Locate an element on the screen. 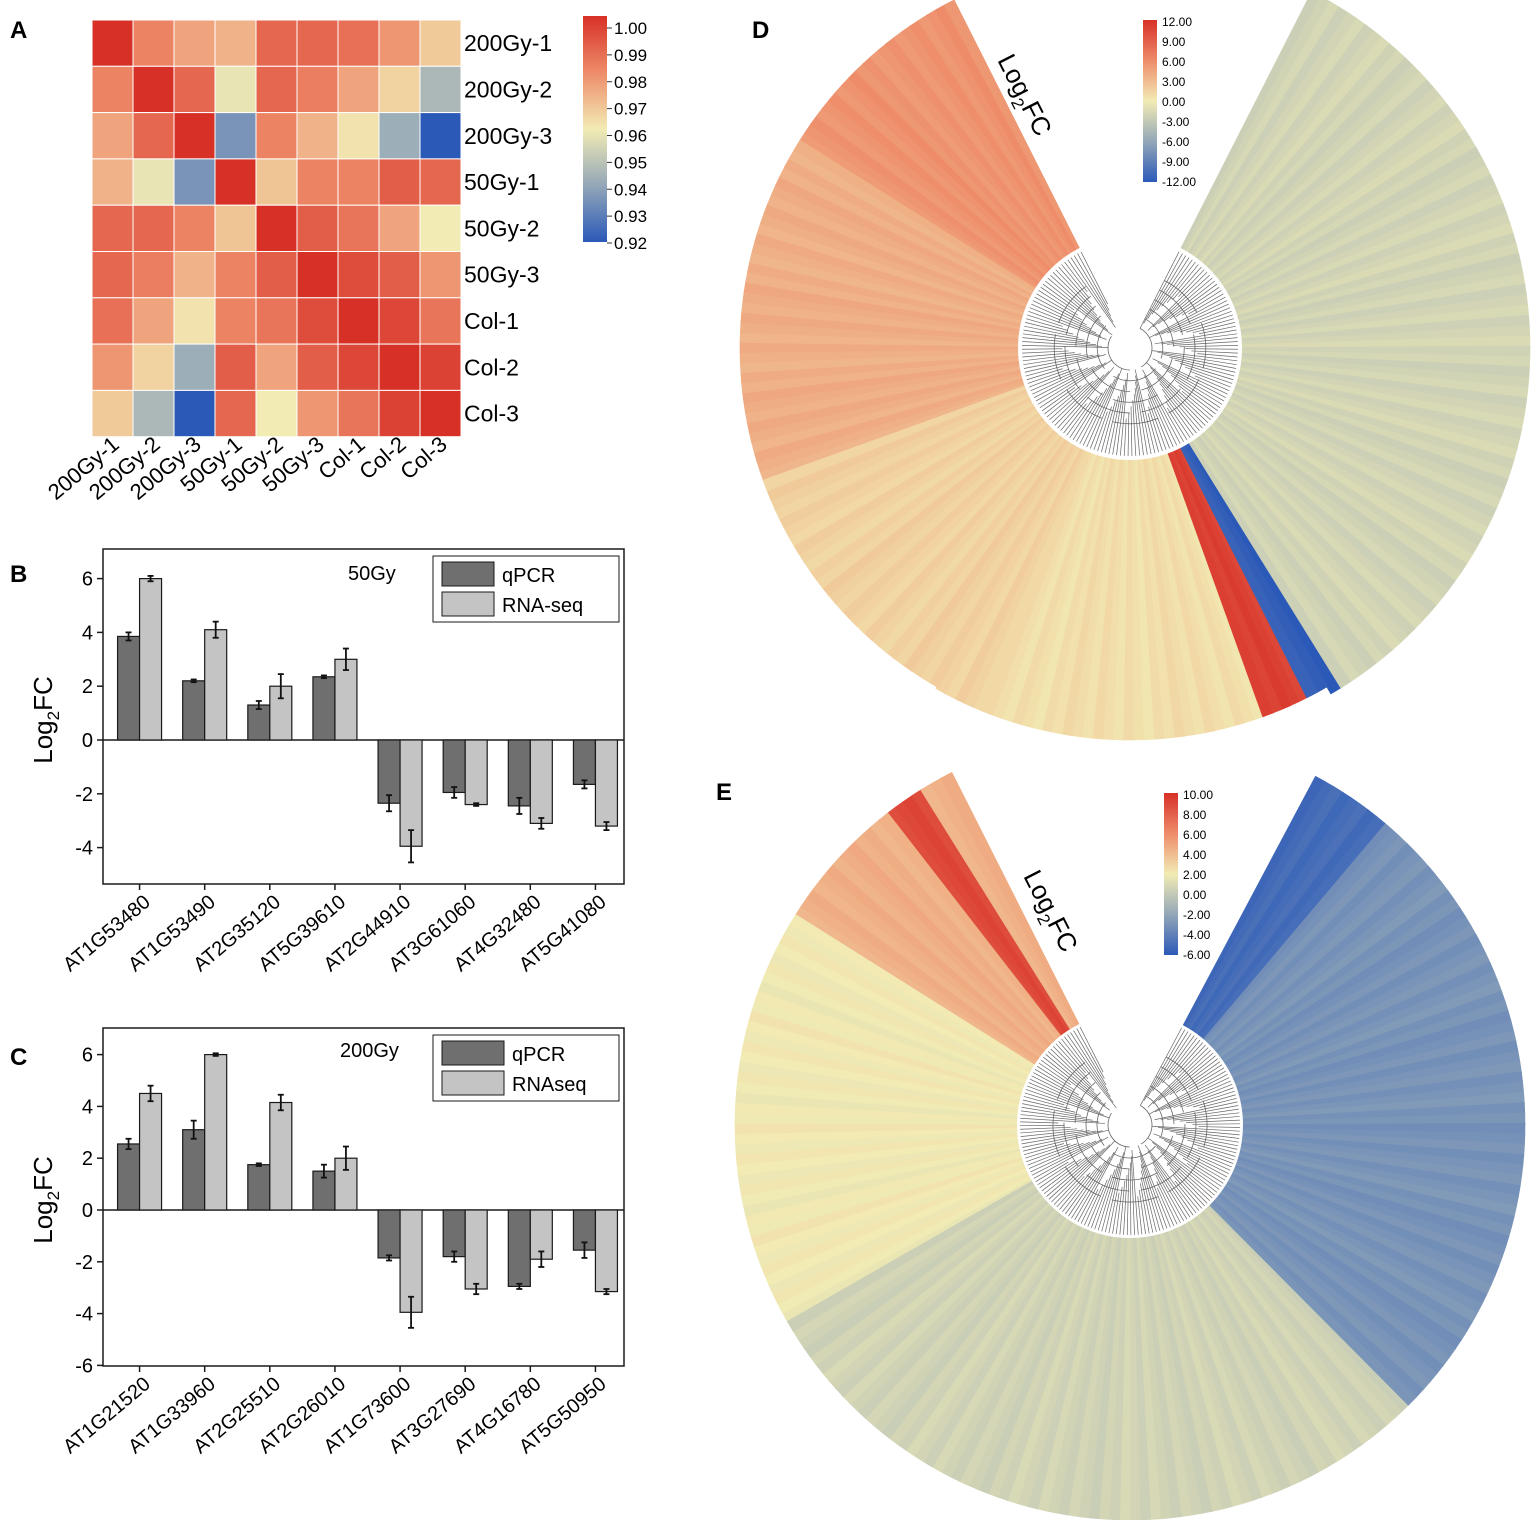 This screenshot has height=1520, width=1535. legend-swatch-rnaseq is located at coordinates (468, 604).